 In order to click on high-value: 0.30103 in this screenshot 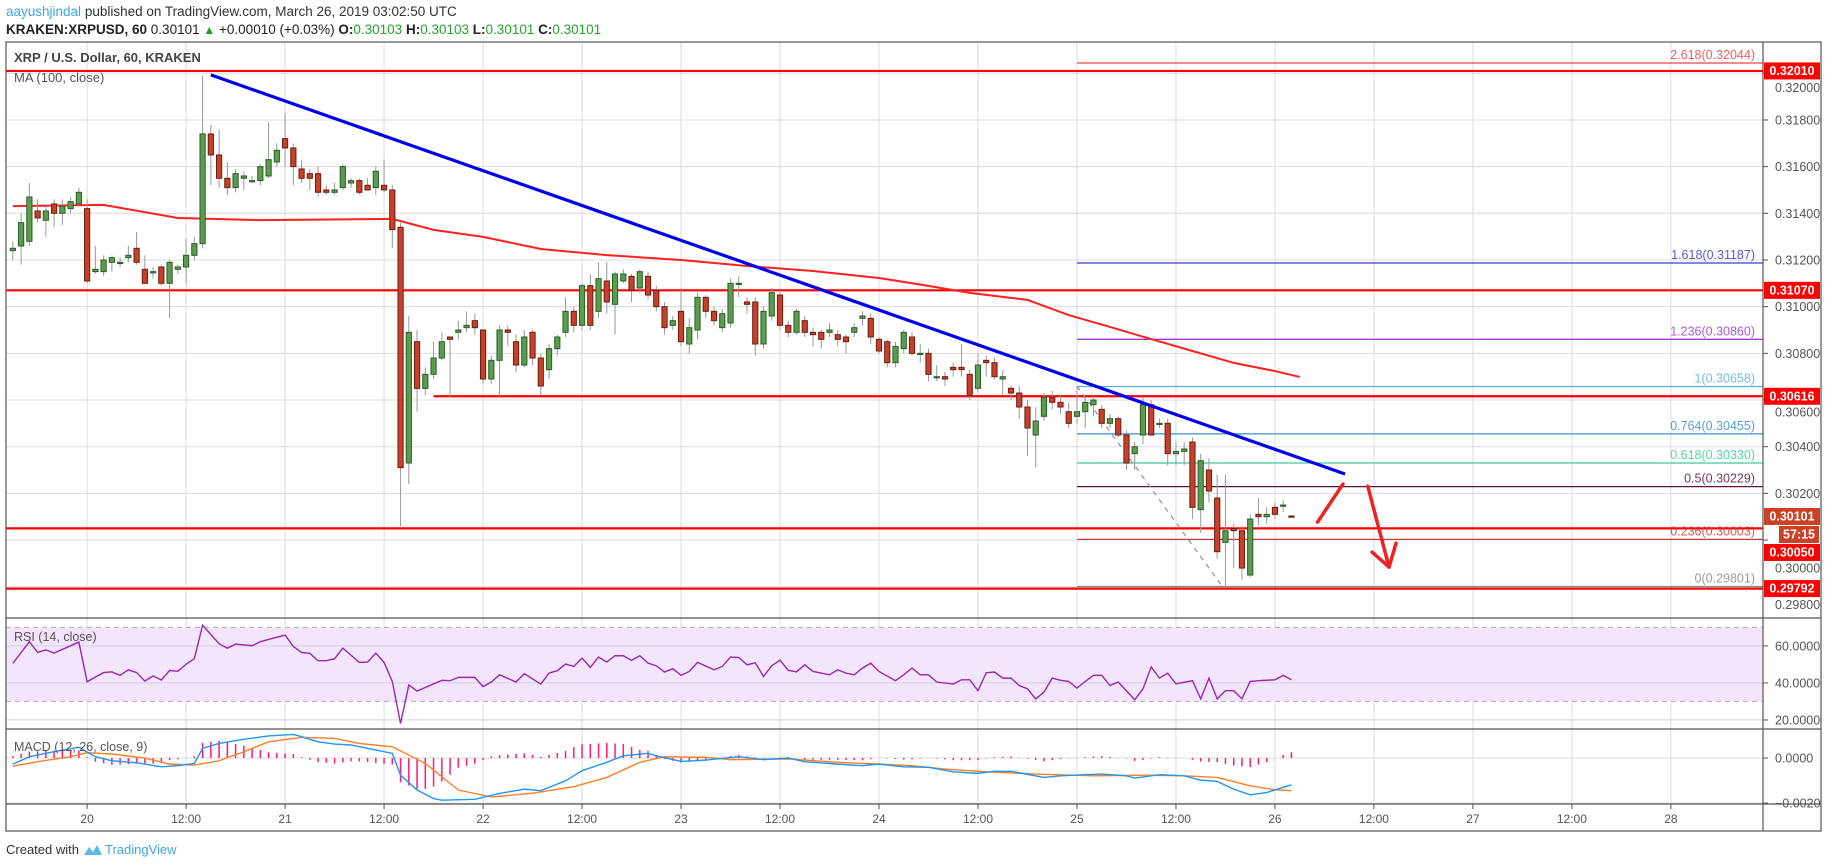, I will do `click(445, 29)`.